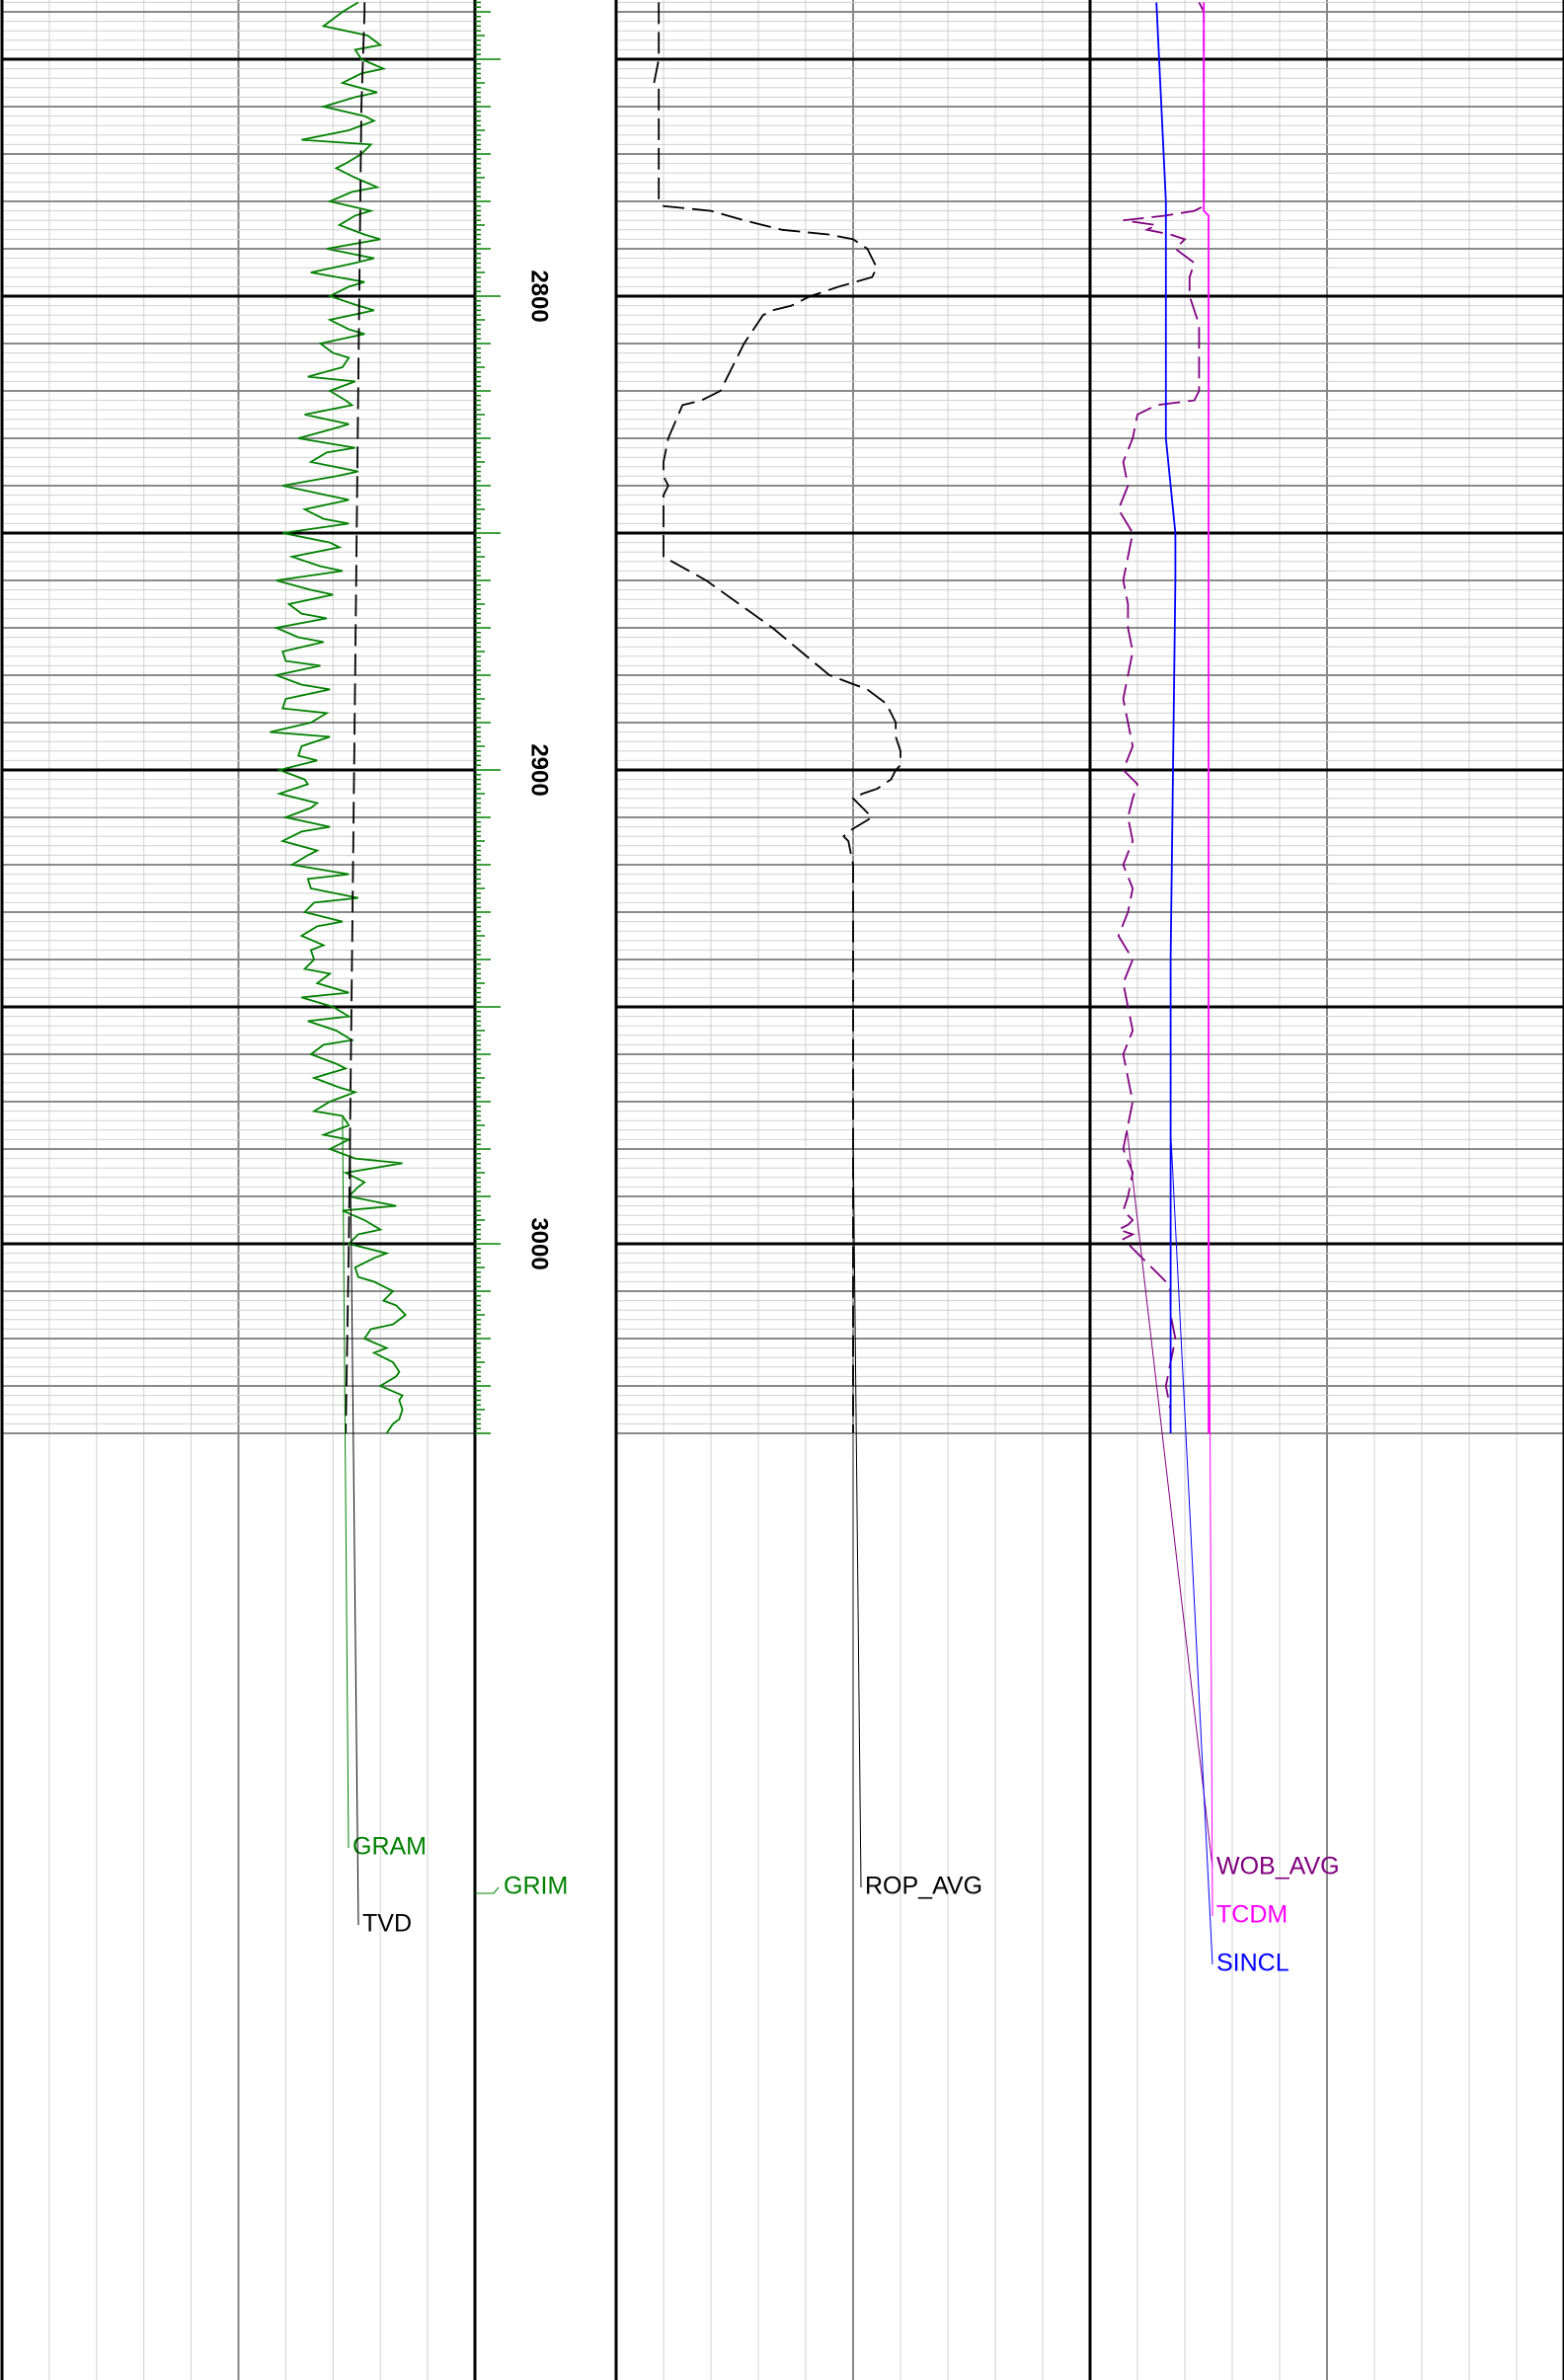 This screenshot has height=2380, width=1564. What do you see at coordinates (1166, 717) in the screenshot?
I see `curve-sincl` at bounding box center [1166, 717].